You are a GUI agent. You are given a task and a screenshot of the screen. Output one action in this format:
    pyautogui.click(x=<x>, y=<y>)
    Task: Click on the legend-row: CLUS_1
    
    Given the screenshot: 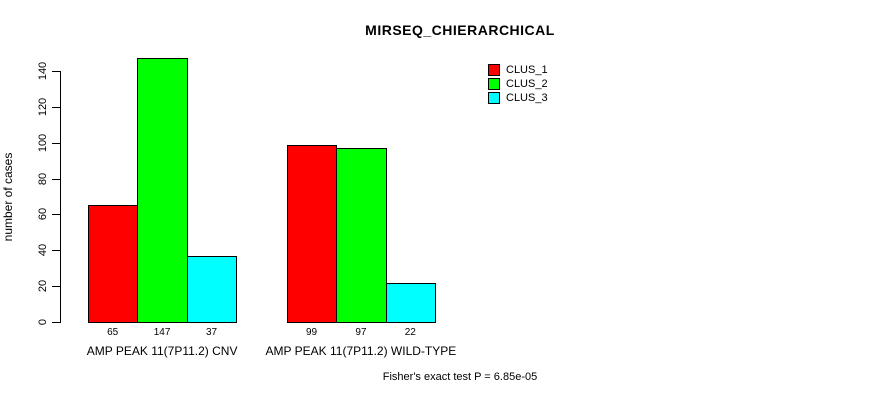 What is the action you would take?
    pyautogui.click(x=518, y=70)
    